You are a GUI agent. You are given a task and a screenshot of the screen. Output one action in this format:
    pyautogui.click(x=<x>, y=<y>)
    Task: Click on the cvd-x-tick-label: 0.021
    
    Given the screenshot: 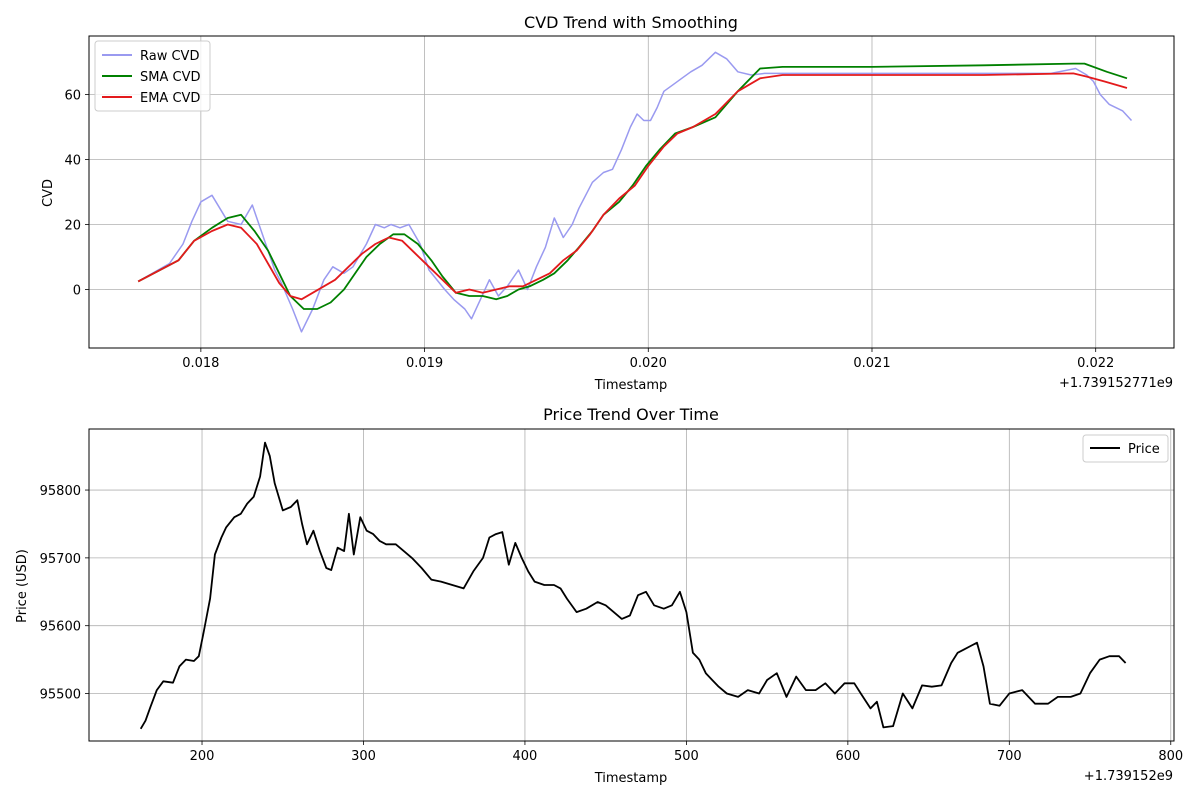 What is the action you would take?
    pyautogui.click(x=871, y=363)
    